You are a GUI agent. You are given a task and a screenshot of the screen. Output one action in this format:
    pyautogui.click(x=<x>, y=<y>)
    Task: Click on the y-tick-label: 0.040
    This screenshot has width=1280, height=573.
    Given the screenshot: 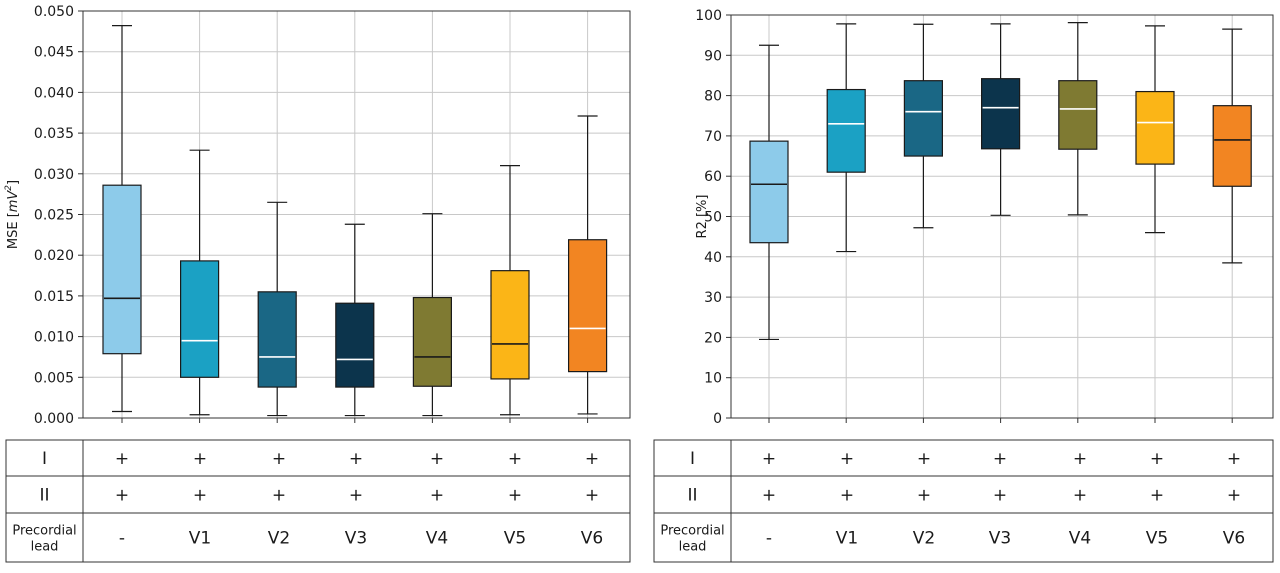 What is the action you would take?
    pyautogui.click(x=54, y=93)
    